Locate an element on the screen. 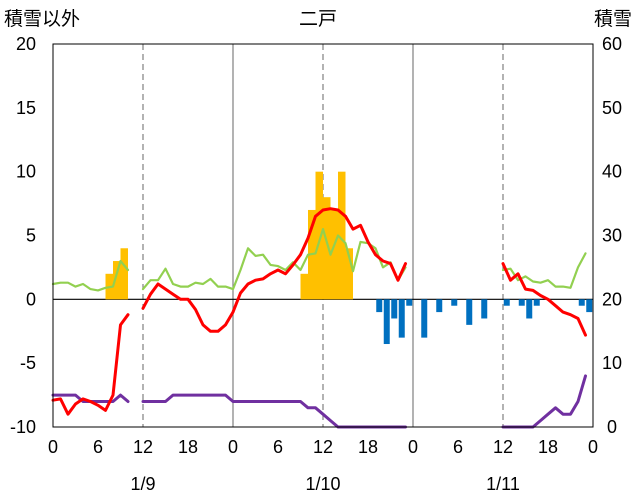  left-axis-label: 積雪以外 is located at coordinates (42, 19).